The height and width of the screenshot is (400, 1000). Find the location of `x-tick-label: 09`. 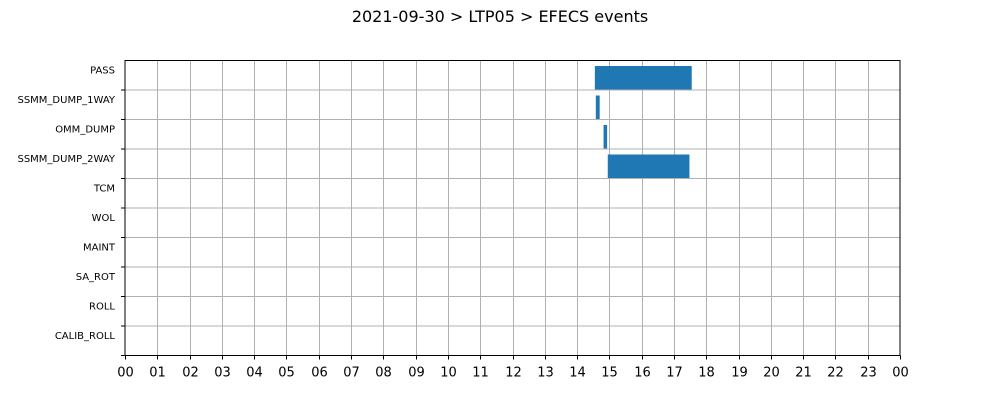

x-tick-label: 09 is located at coordinates (416, 373).